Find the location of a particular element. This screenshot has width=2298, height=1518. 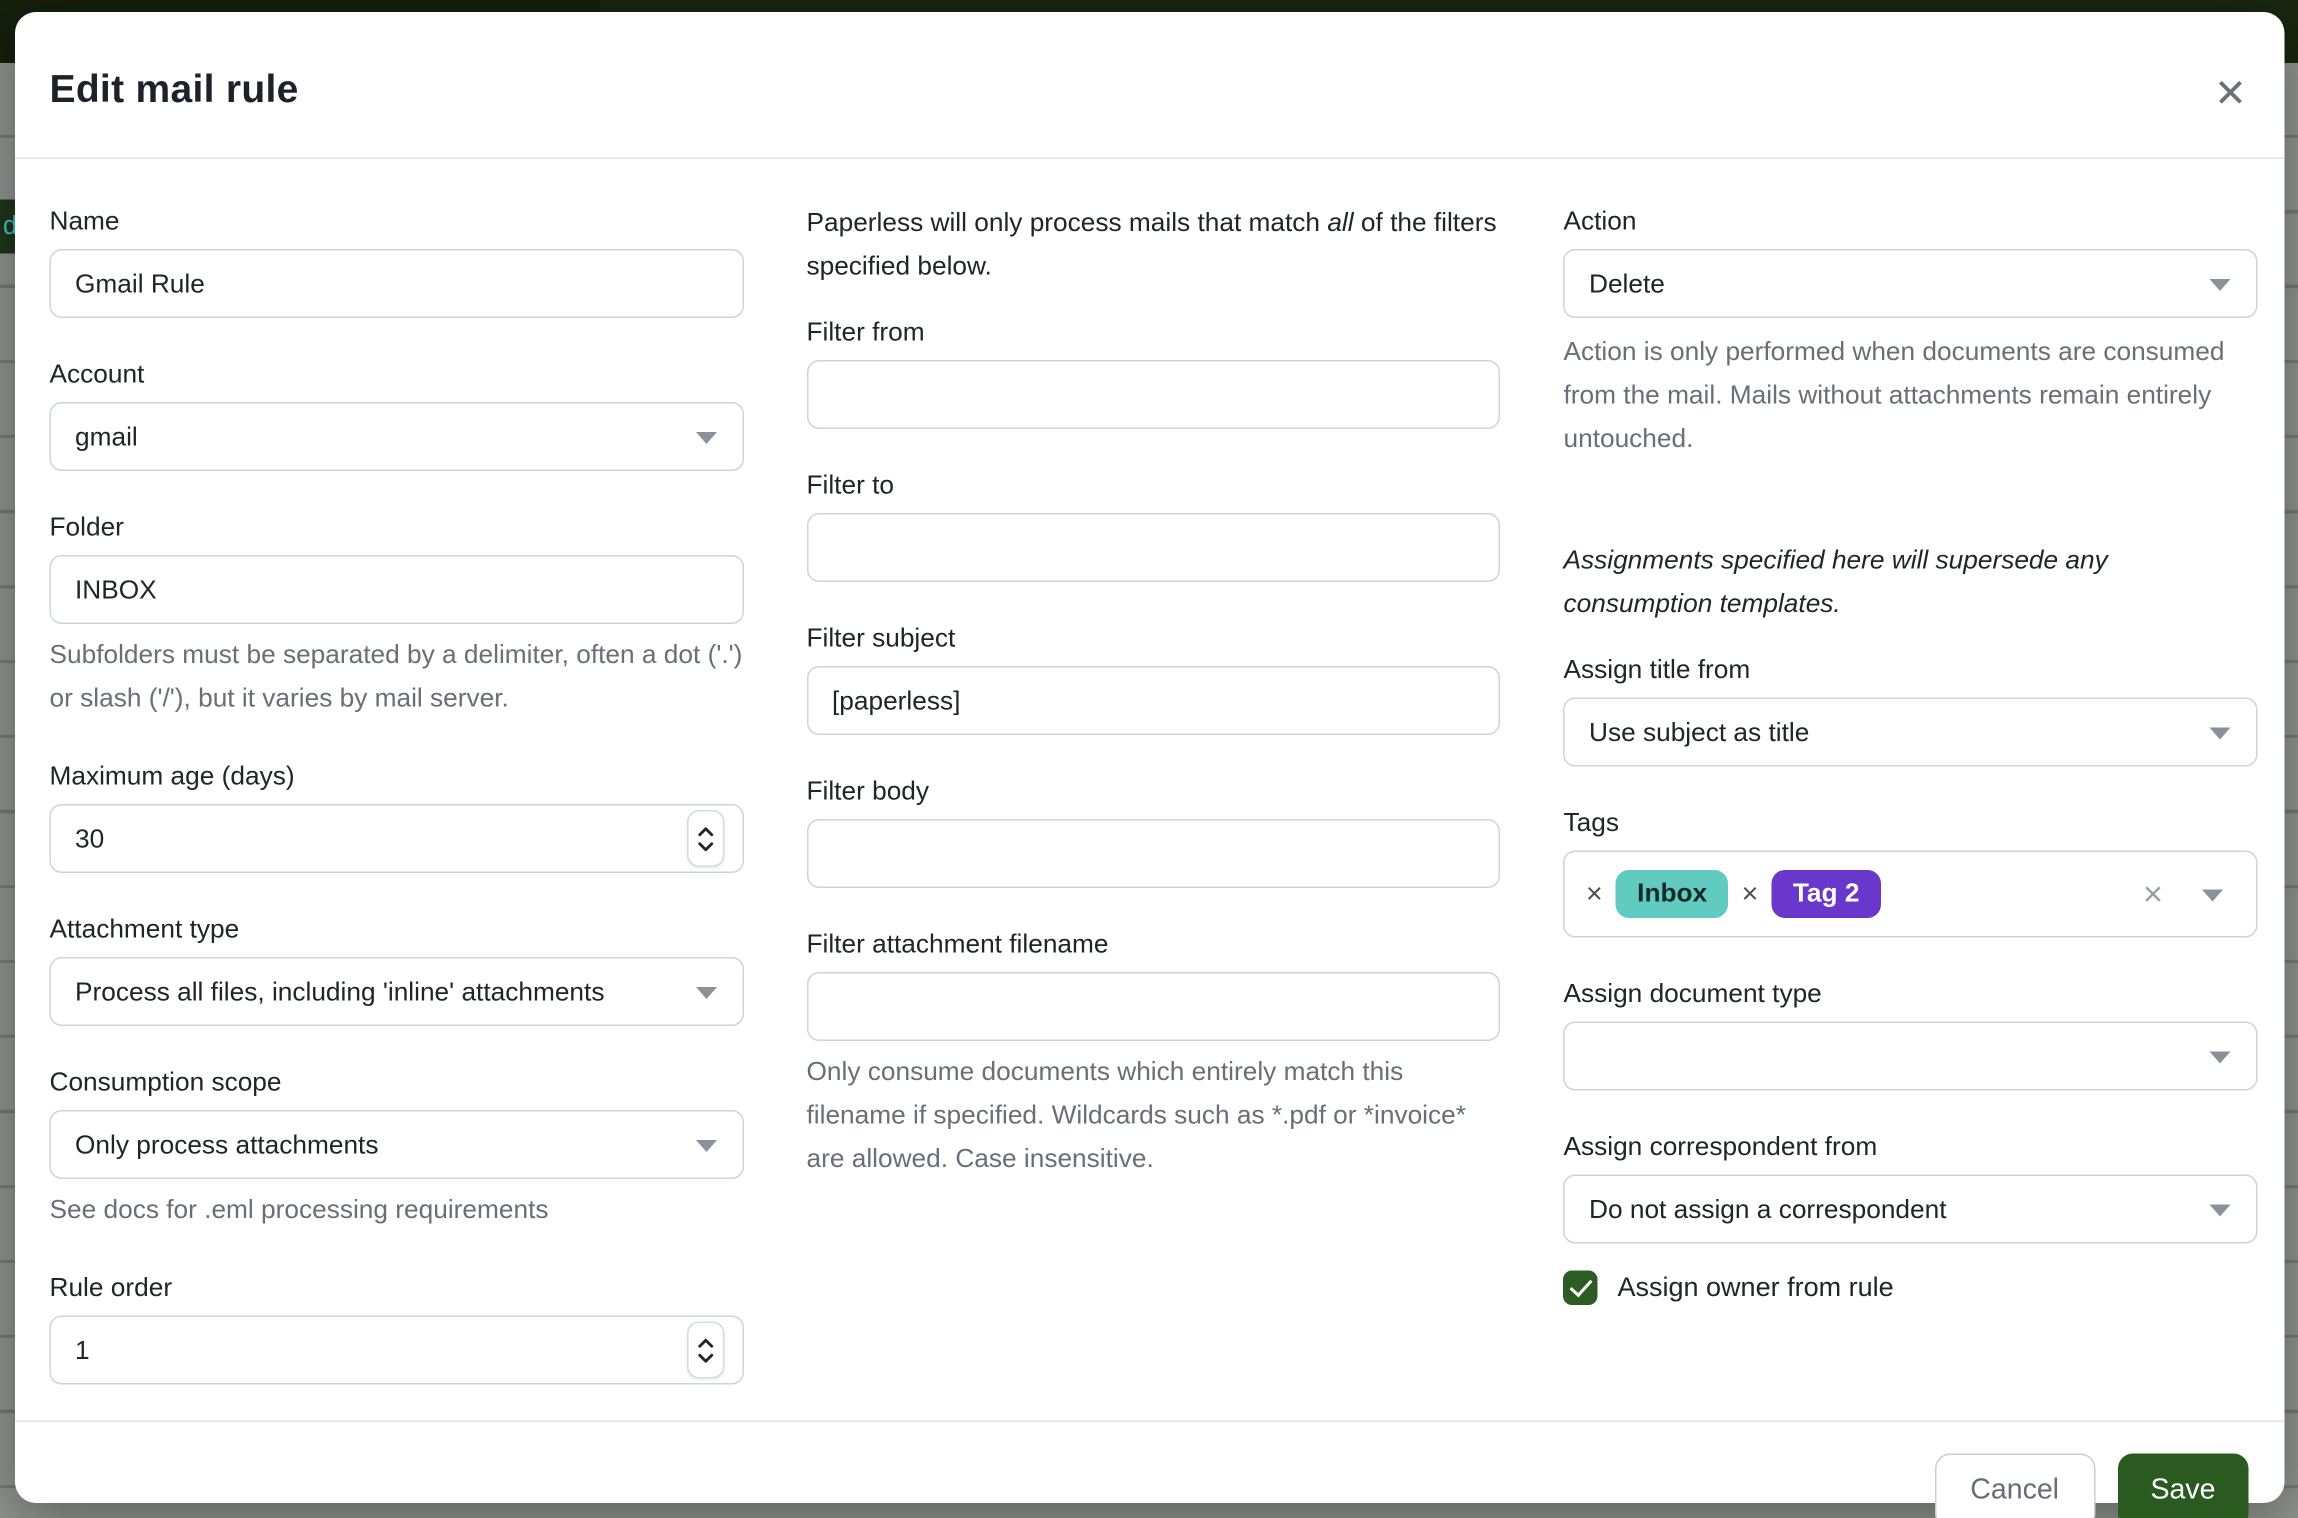

tags-select: × Inbox × Tag 2 × is located at coordinates (1910, 894).